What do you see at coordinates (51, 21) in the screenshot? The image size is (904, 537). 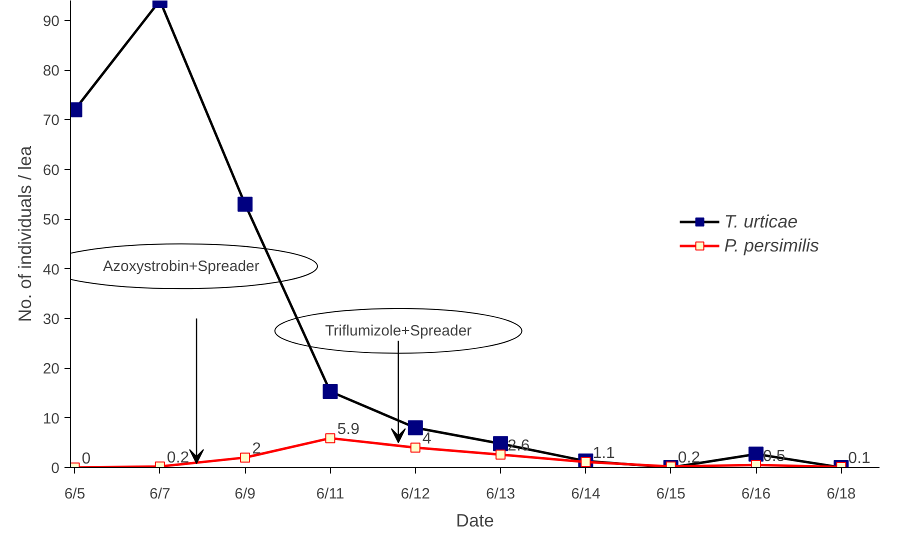 I see `y-tick-label: 90` at bounding box center [51, 21].